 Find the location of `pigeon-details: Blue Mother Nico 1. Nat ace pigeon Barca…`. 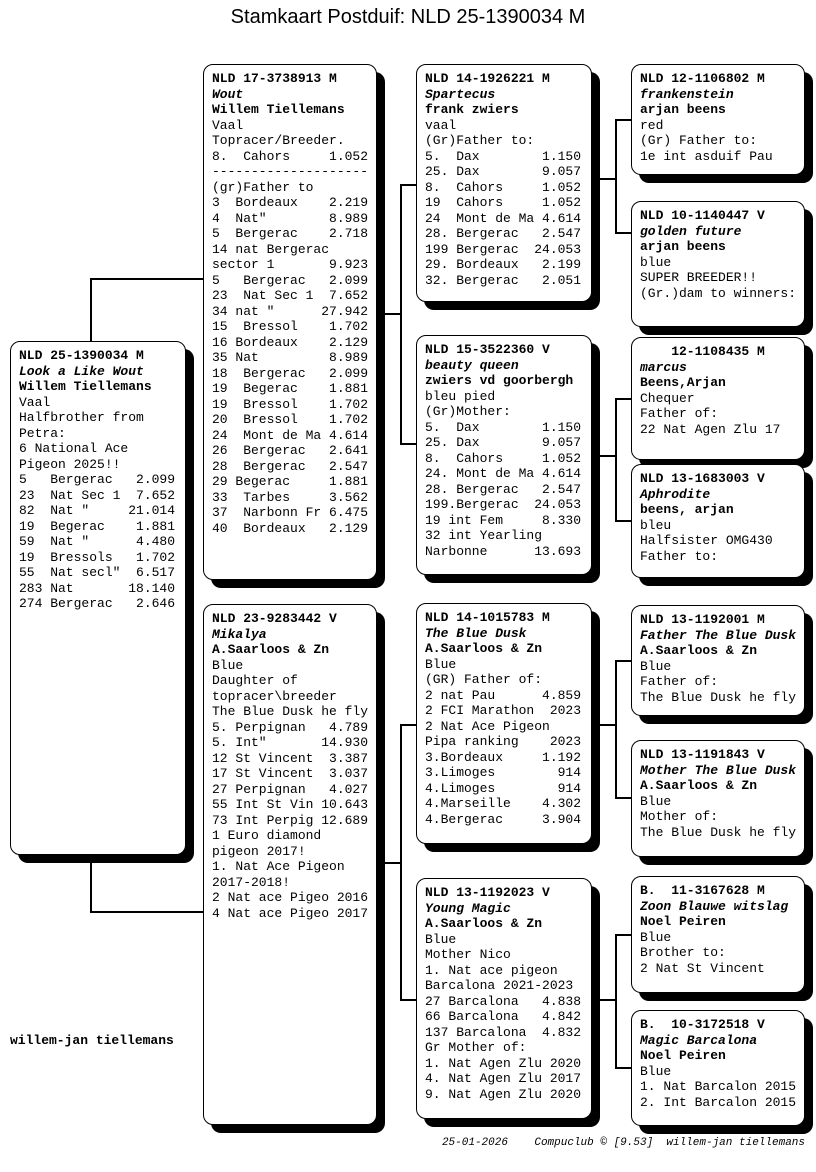

pigeon-details: Blue Mother Nico 1. Nat ace pigeon Barca… is located at coordinates (503, 1016).